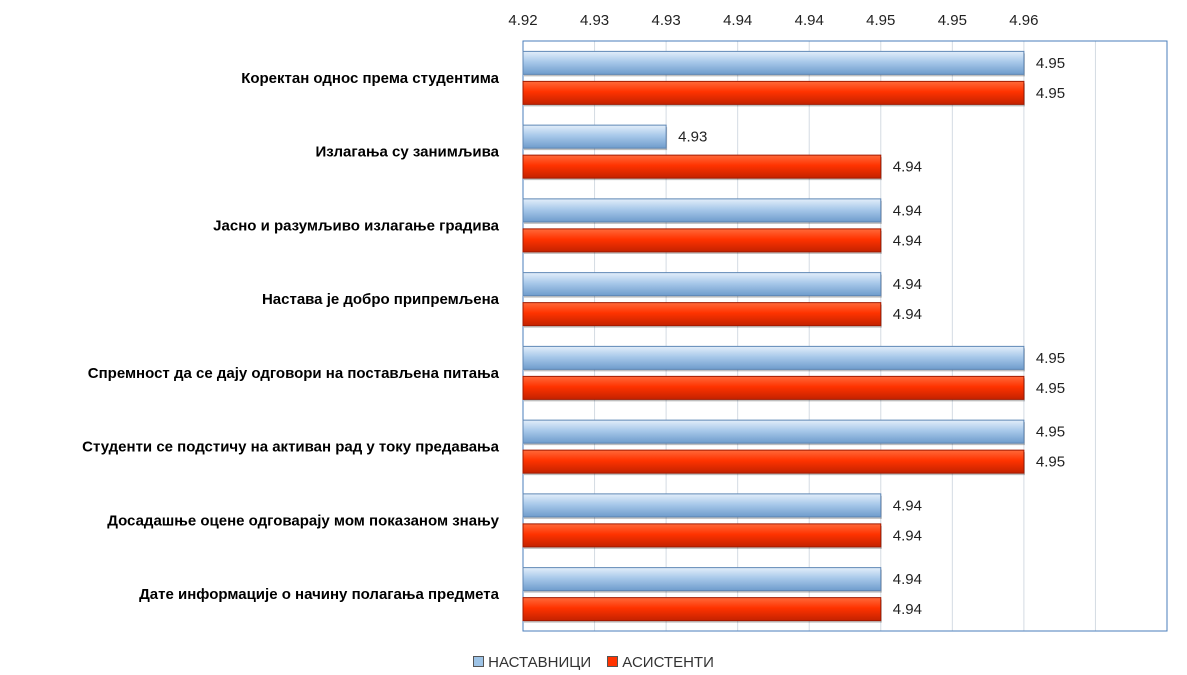 The width and height of the screenshot is (1187, 675). I want to click on category-label: Јасно и разумљиво излагање градива, so click(356, 225).